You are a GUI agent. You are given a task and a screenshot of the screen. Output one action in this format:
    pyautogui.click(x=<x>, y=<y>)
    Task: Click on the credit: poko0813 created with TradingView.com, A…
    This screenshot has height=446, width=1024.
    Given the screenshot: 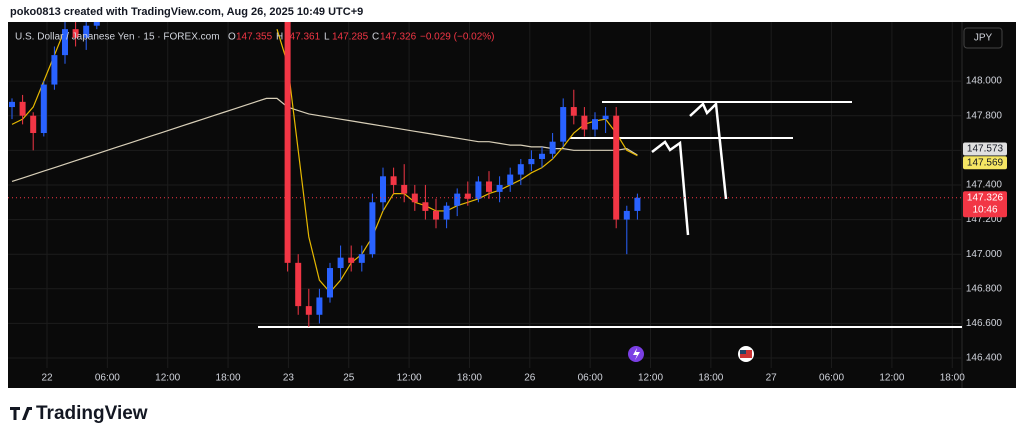 What is the action you would take?
    pyautogui.click(x=186, y=12)
    